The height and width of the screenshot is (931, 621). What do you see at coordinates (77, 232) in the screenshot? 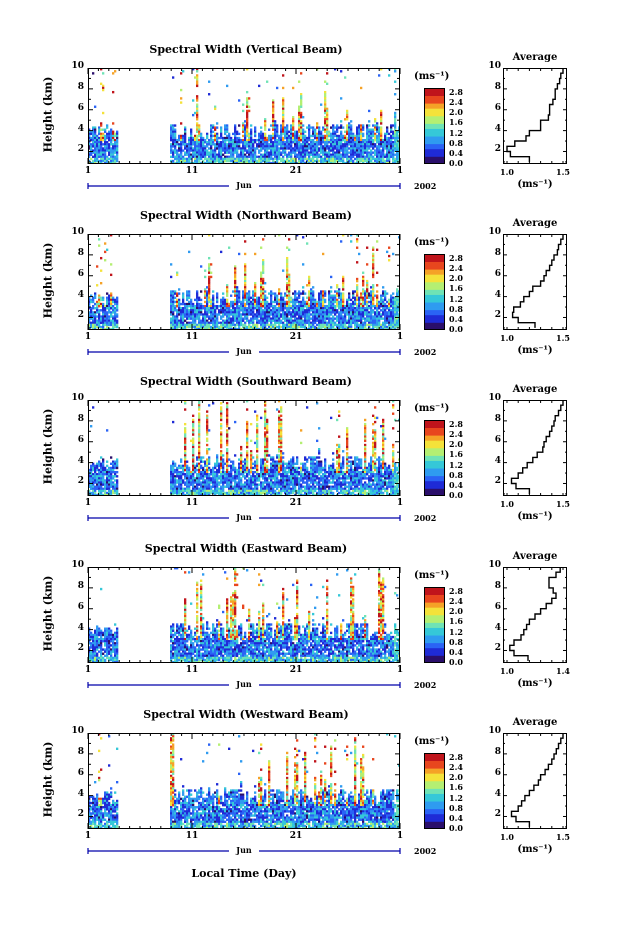
I see `y-tick-label: 10` at bounding box center [77, 232].